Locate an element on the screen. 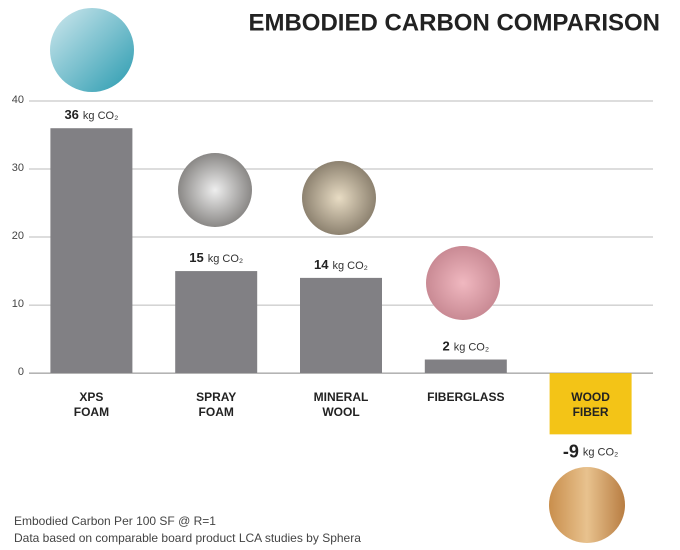  y-tick-label: 10 is located at coordinates (18, 304).